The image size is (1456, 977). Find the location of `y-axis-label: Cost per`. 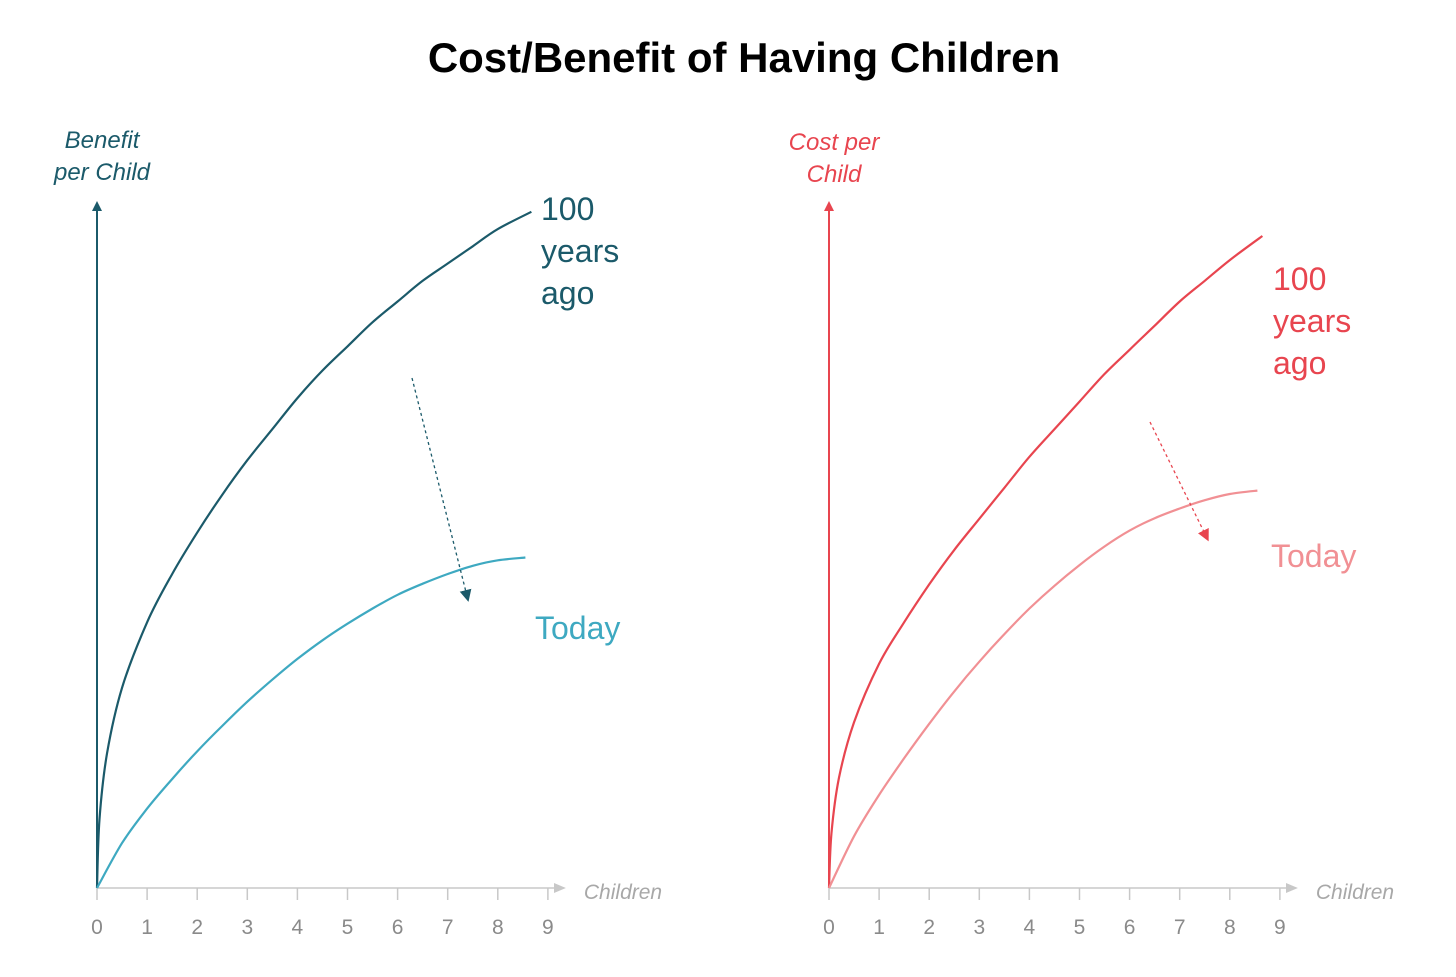

y-axis-label: Cost per is located at coordinates (835, 142).